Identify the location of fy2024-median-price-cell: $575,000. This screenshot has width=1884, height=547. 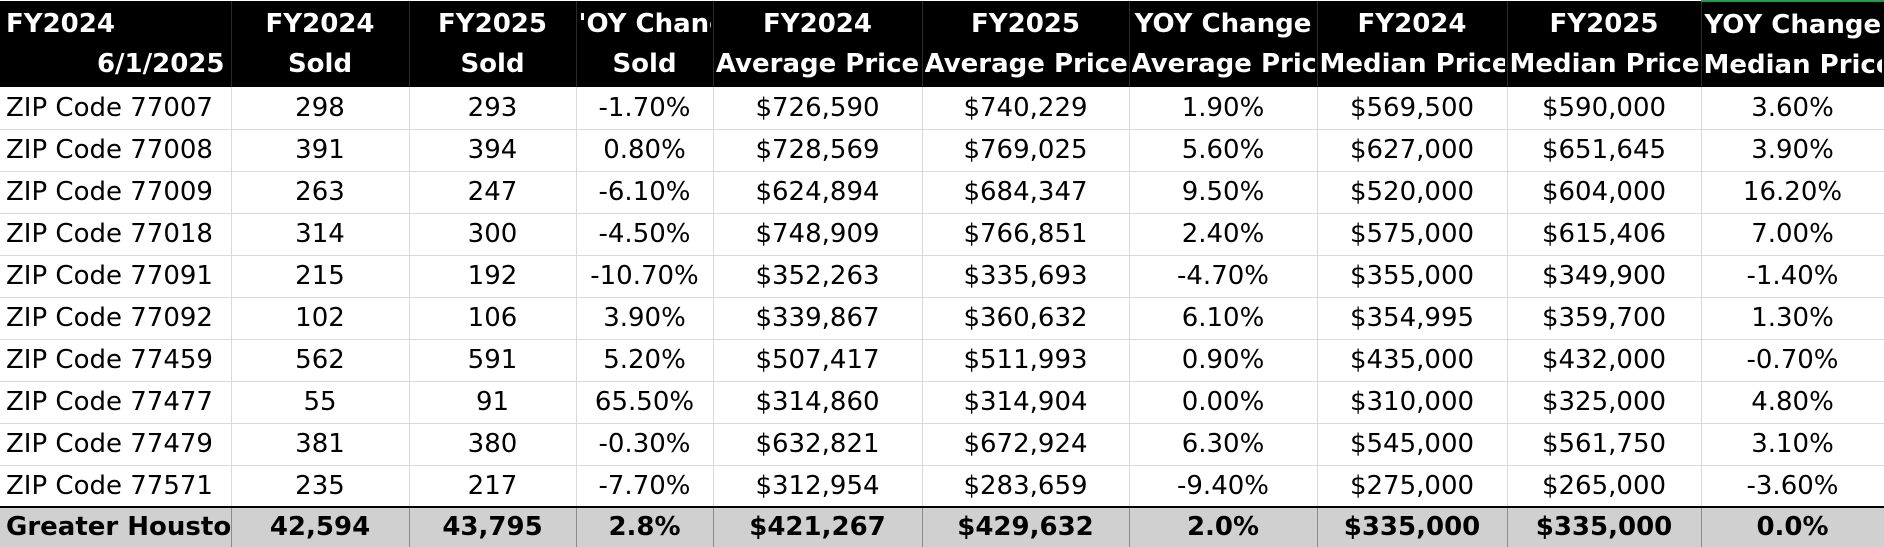
(1412, 234).